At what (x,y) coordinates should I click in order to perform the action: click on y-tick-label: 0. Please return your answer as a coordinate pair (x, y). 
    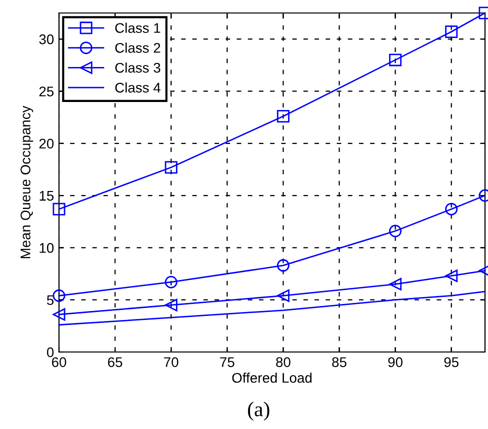
    Looking at the image, I should click on (50, 352).